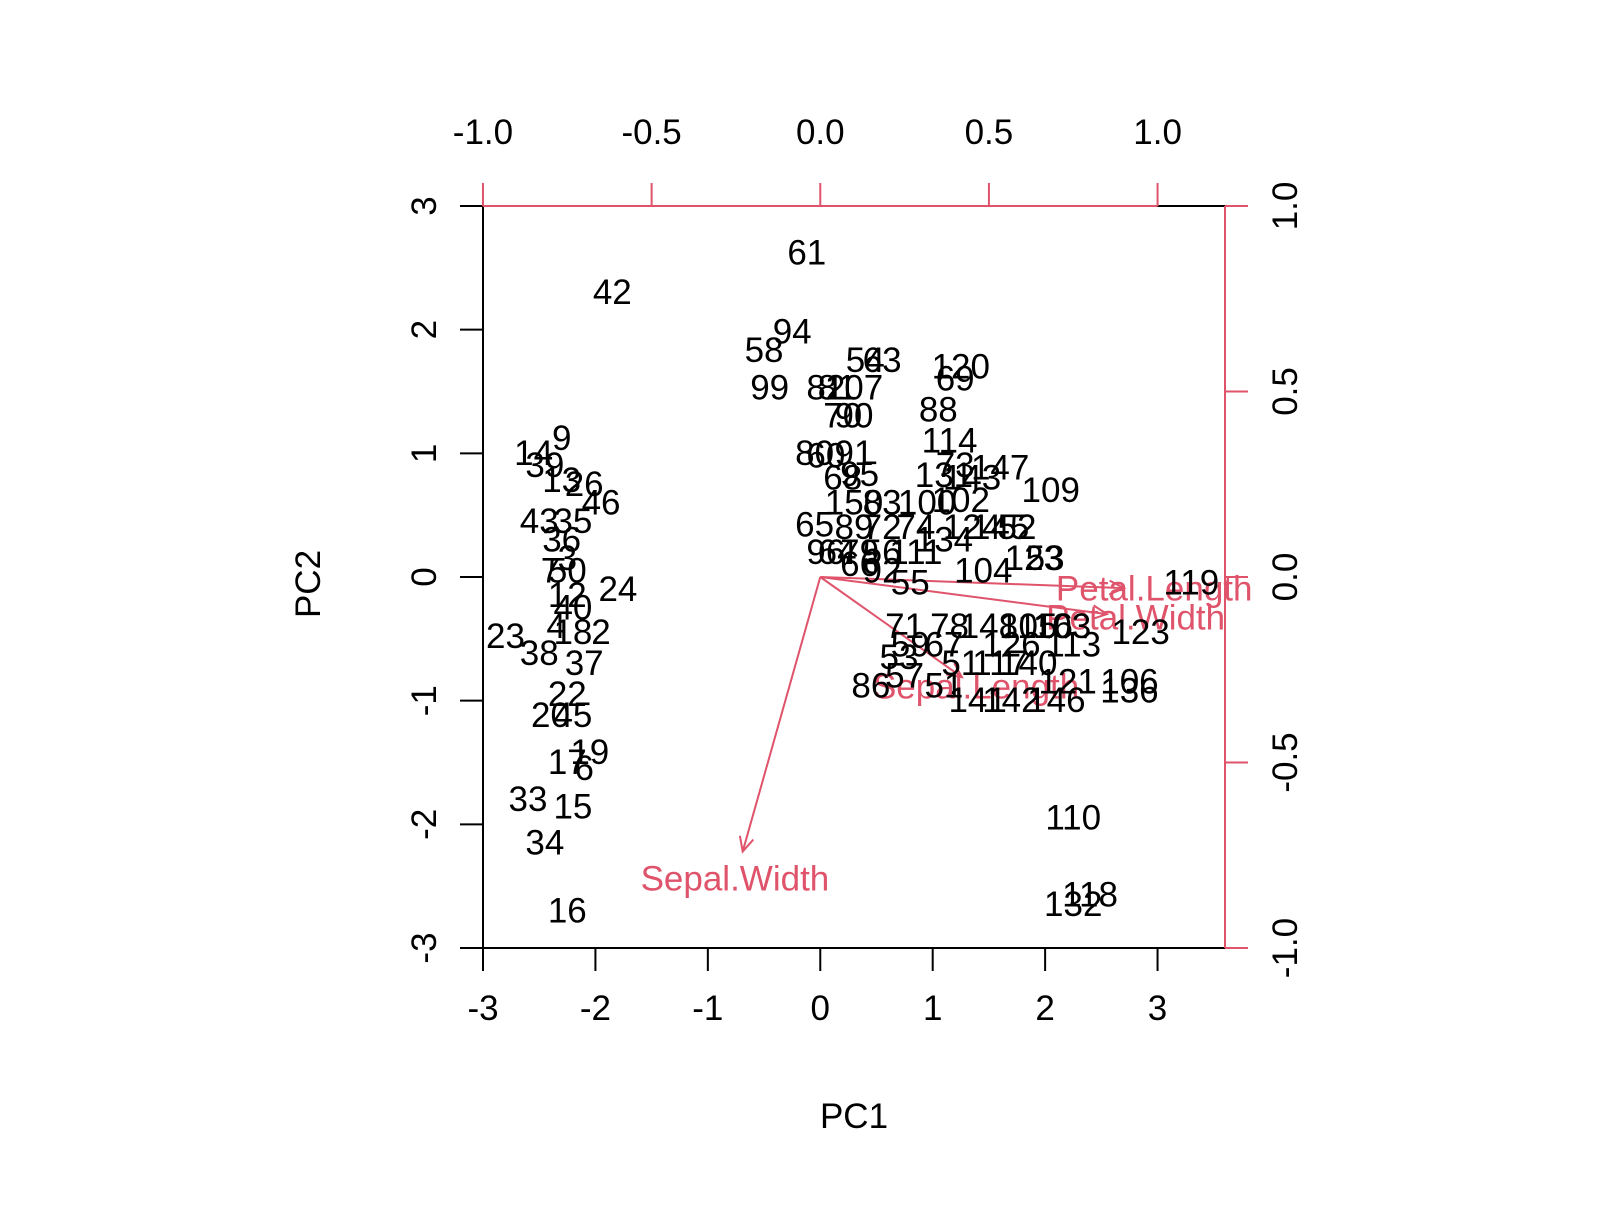  What do you see at coordinates (1285, 206) in the screenshot?
I see `right-tick-label: 1.0` at bounding box center [1285, 206].